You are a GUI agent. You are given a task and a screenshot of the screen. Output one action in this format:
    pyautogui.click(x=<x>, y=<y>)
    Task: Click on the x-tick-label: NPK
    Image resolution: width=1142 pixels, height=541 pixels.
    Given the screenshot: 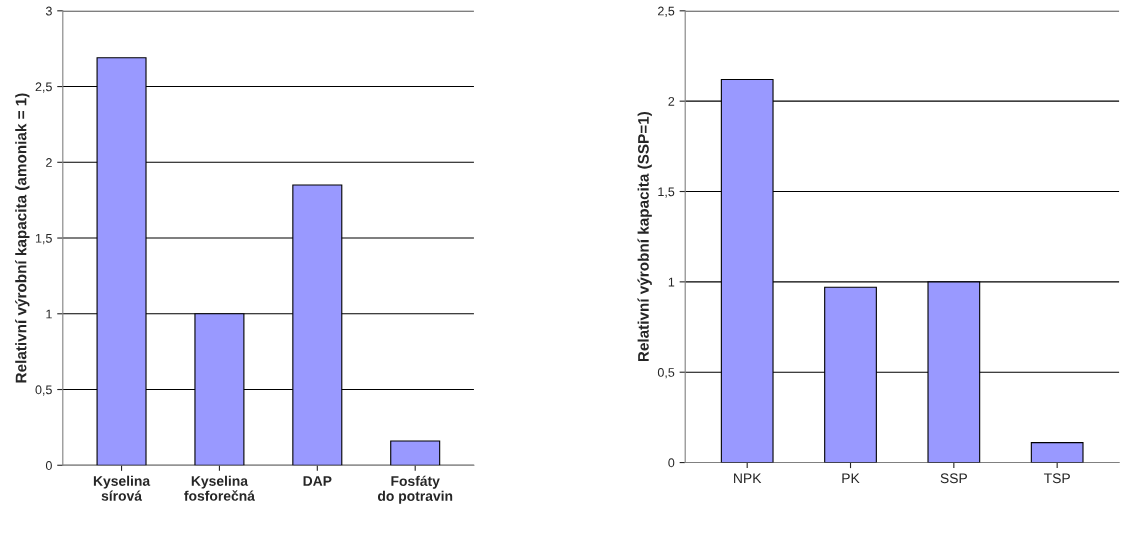 What is the action you would take?
    pyautogui.click(x=748, y=478)
    